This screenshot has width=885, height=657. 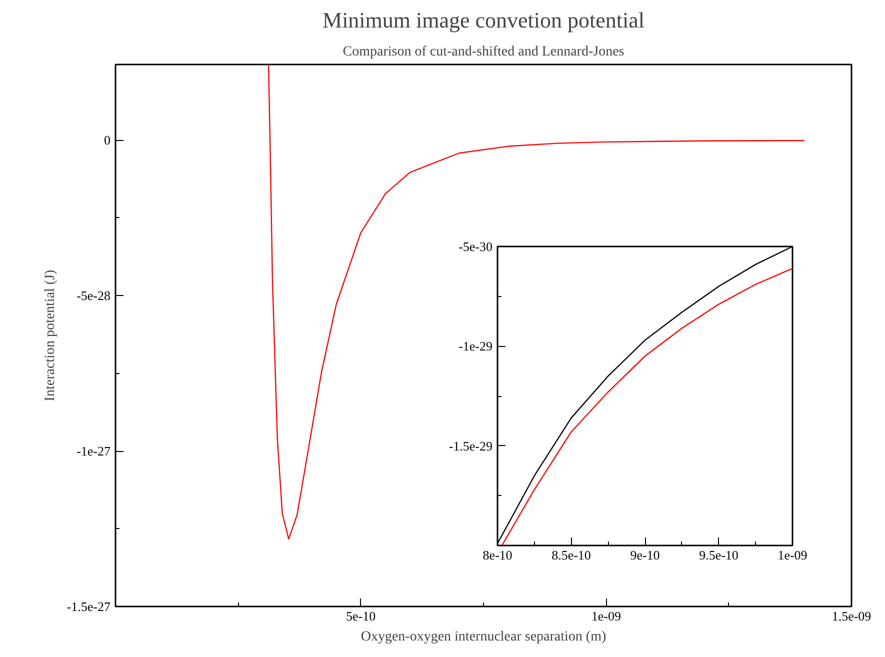 What do you see at coordinates (470, 446) in the screenshot?
I see `y-tick-label: -1.5e-29` at bounding box center [470, 446].